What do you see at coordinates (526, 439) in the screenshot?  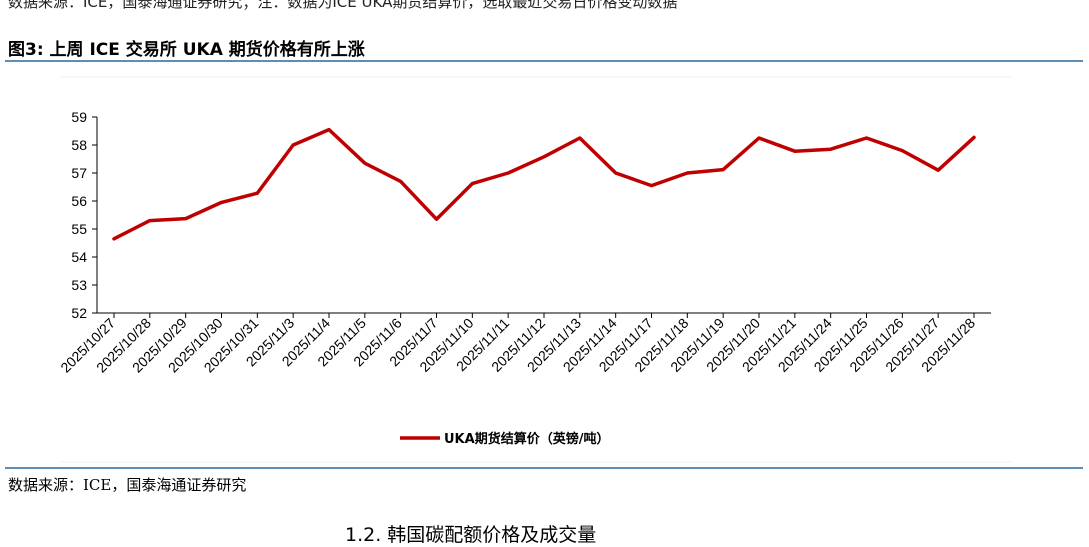 I see `legend-label: UKA期货结算价（英镑/吨）` at bounding box center [526, 439].